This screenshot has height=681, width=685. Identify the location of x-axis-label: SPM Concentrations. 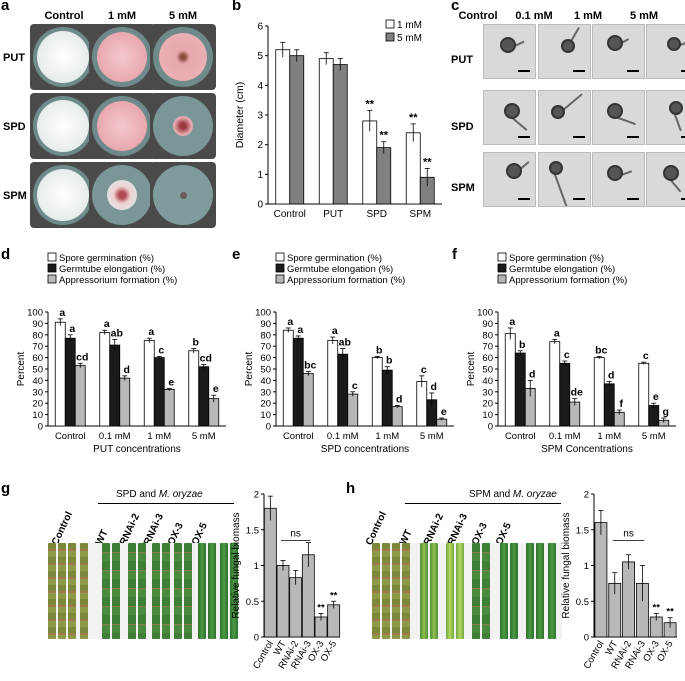
(587, 449).